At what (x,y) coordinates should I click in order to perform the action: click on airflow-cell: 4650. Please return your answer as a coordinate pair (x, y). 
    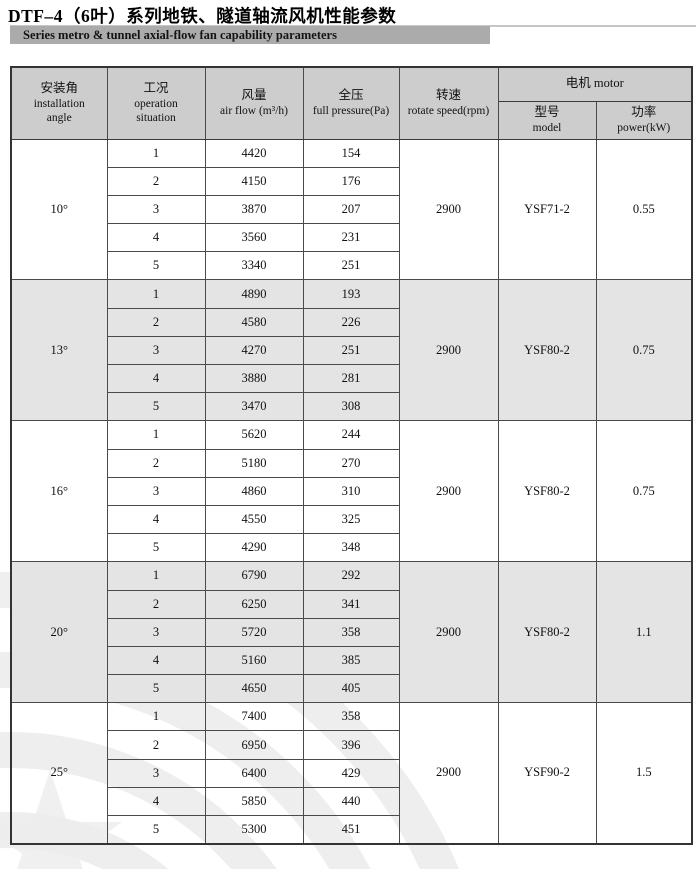
    Looking at the image, I should click on (254, 689).